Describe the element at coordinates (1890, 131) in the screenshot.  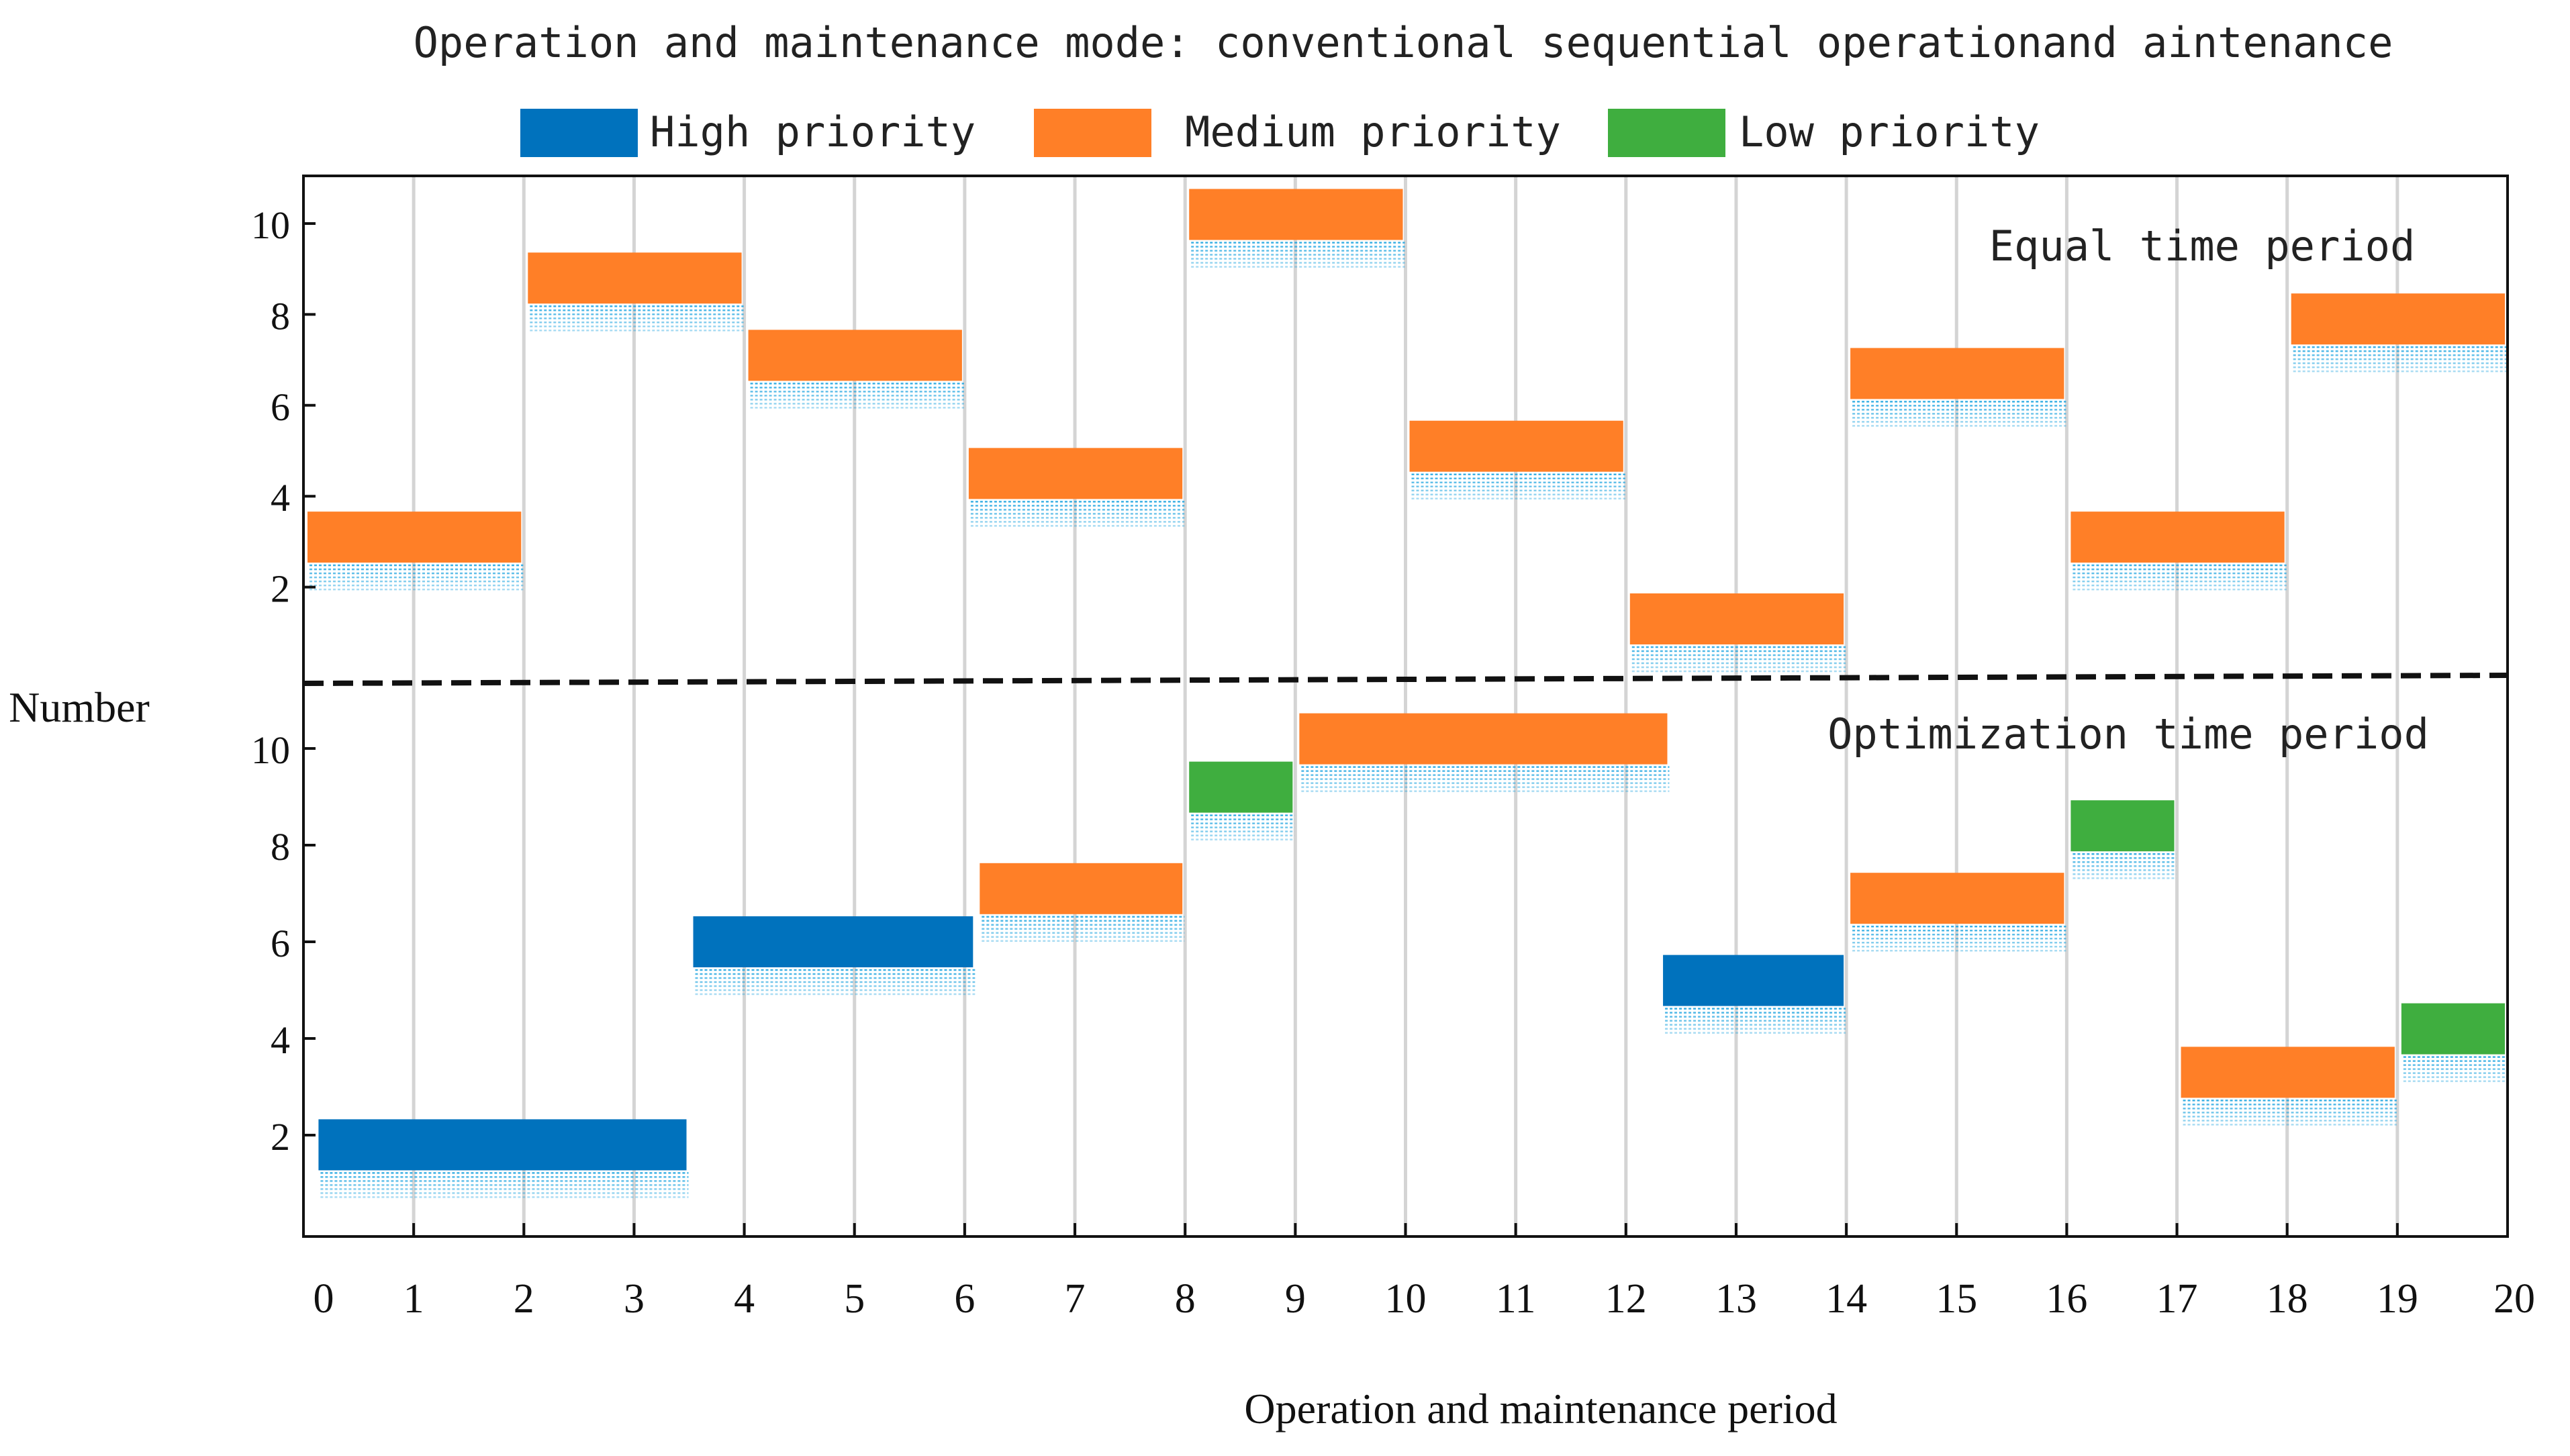
I see `legend-label-low: Low priority` at that location.